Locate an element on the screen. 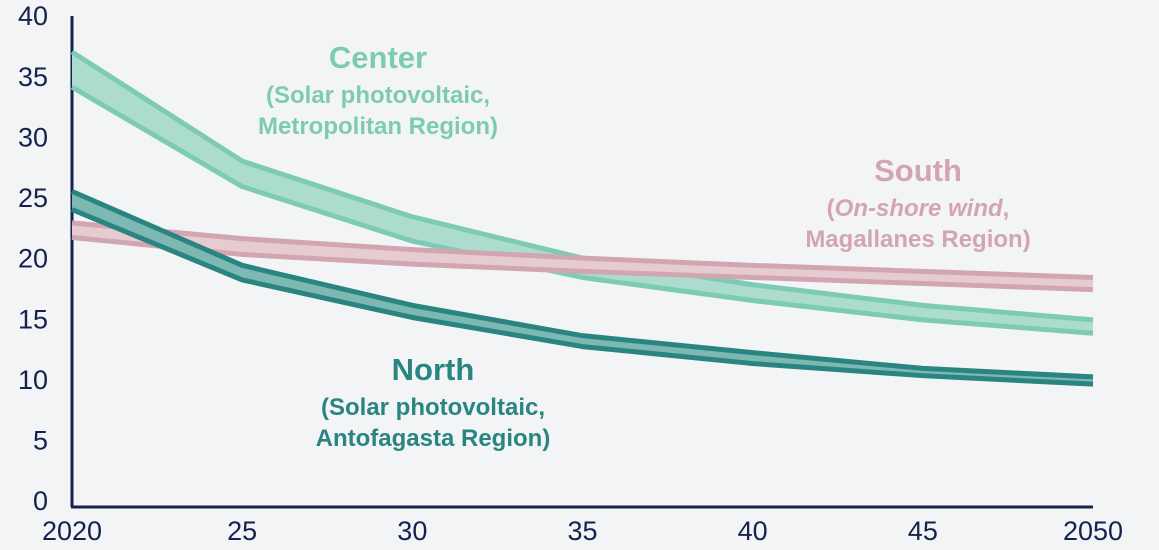  x-tick-label: 45 is located at coordinates (923, 531).